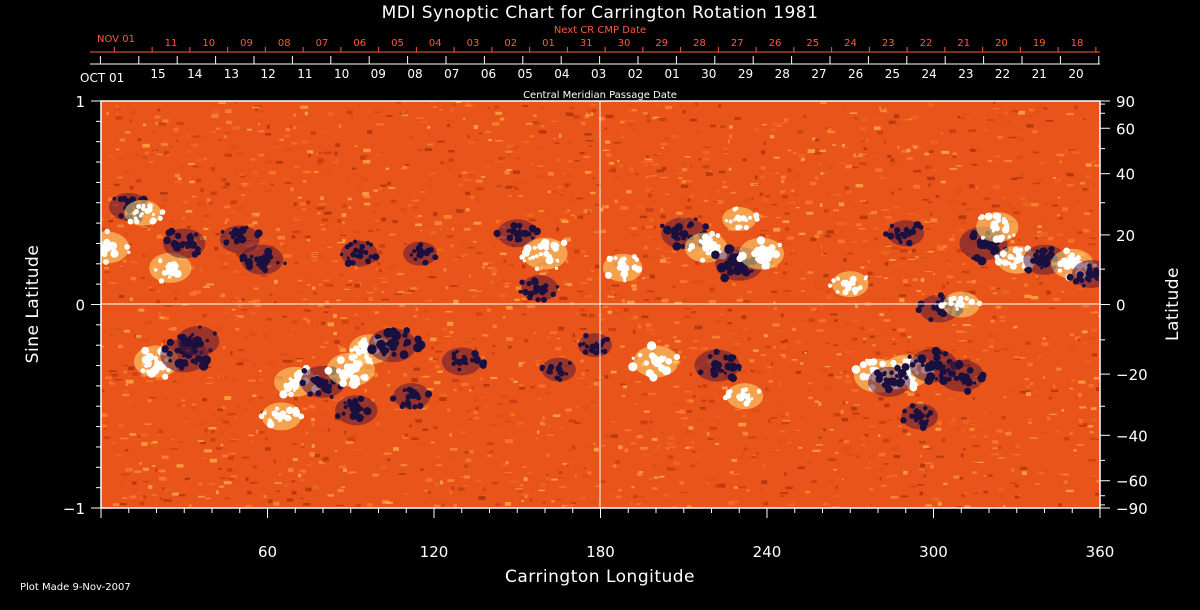 The width and height of the screenshot is (1200, 610). Describe the element at coordinates (965, 74) in the screenshot. I see `cmp-date-label: 23` at that location.